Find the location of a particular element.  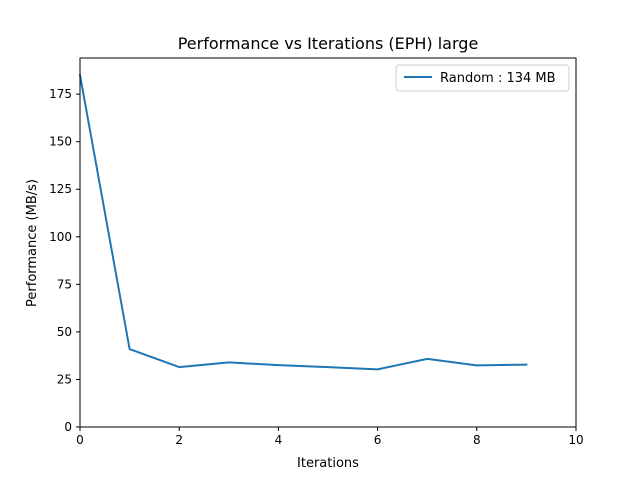

y-tick-label: 75 is located at coordinates (64, 284).